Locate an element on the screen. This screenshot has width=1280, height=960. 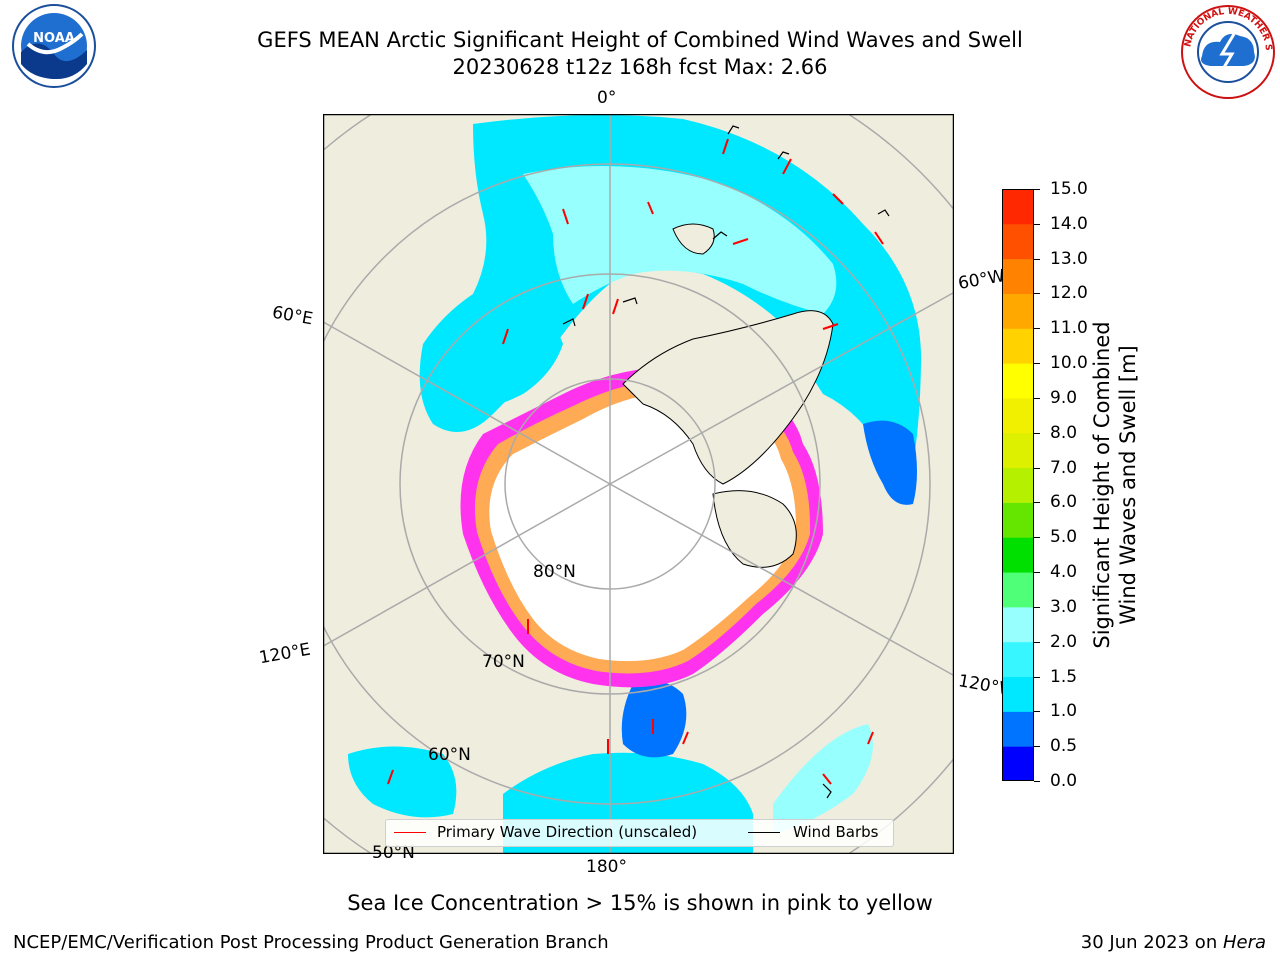
colorbar-tick-label: 5.0 is located at coordinates (1064, 537).